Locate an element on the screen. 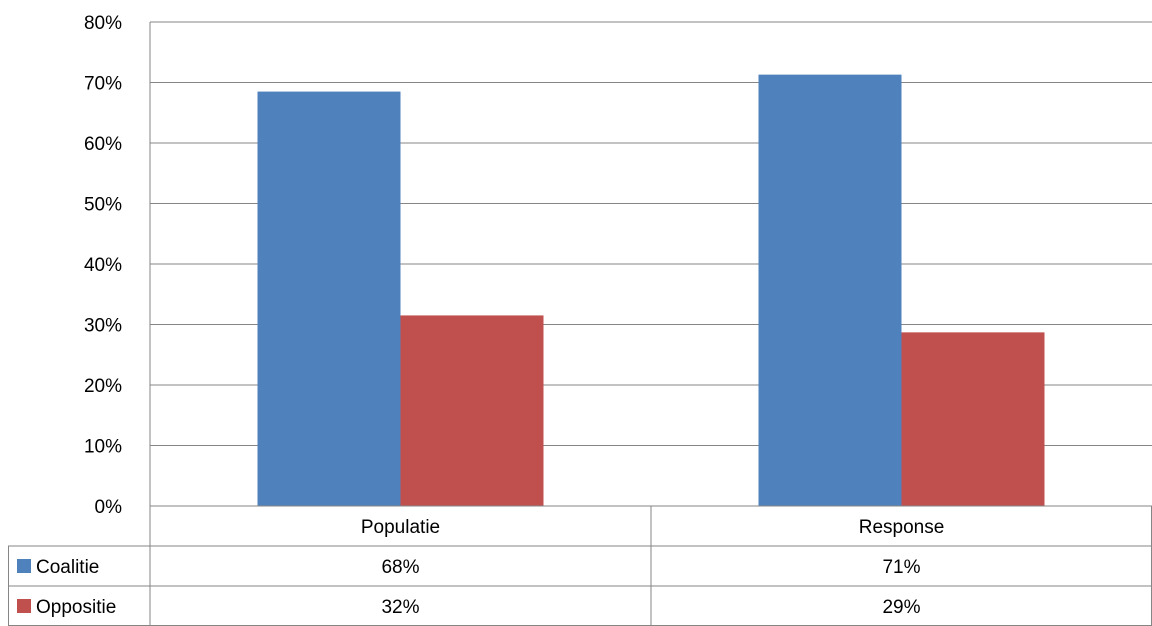 The height and width of the screenshot is (626, 1152). bar-coalitie-populatie is located at coordinates (329, 298).